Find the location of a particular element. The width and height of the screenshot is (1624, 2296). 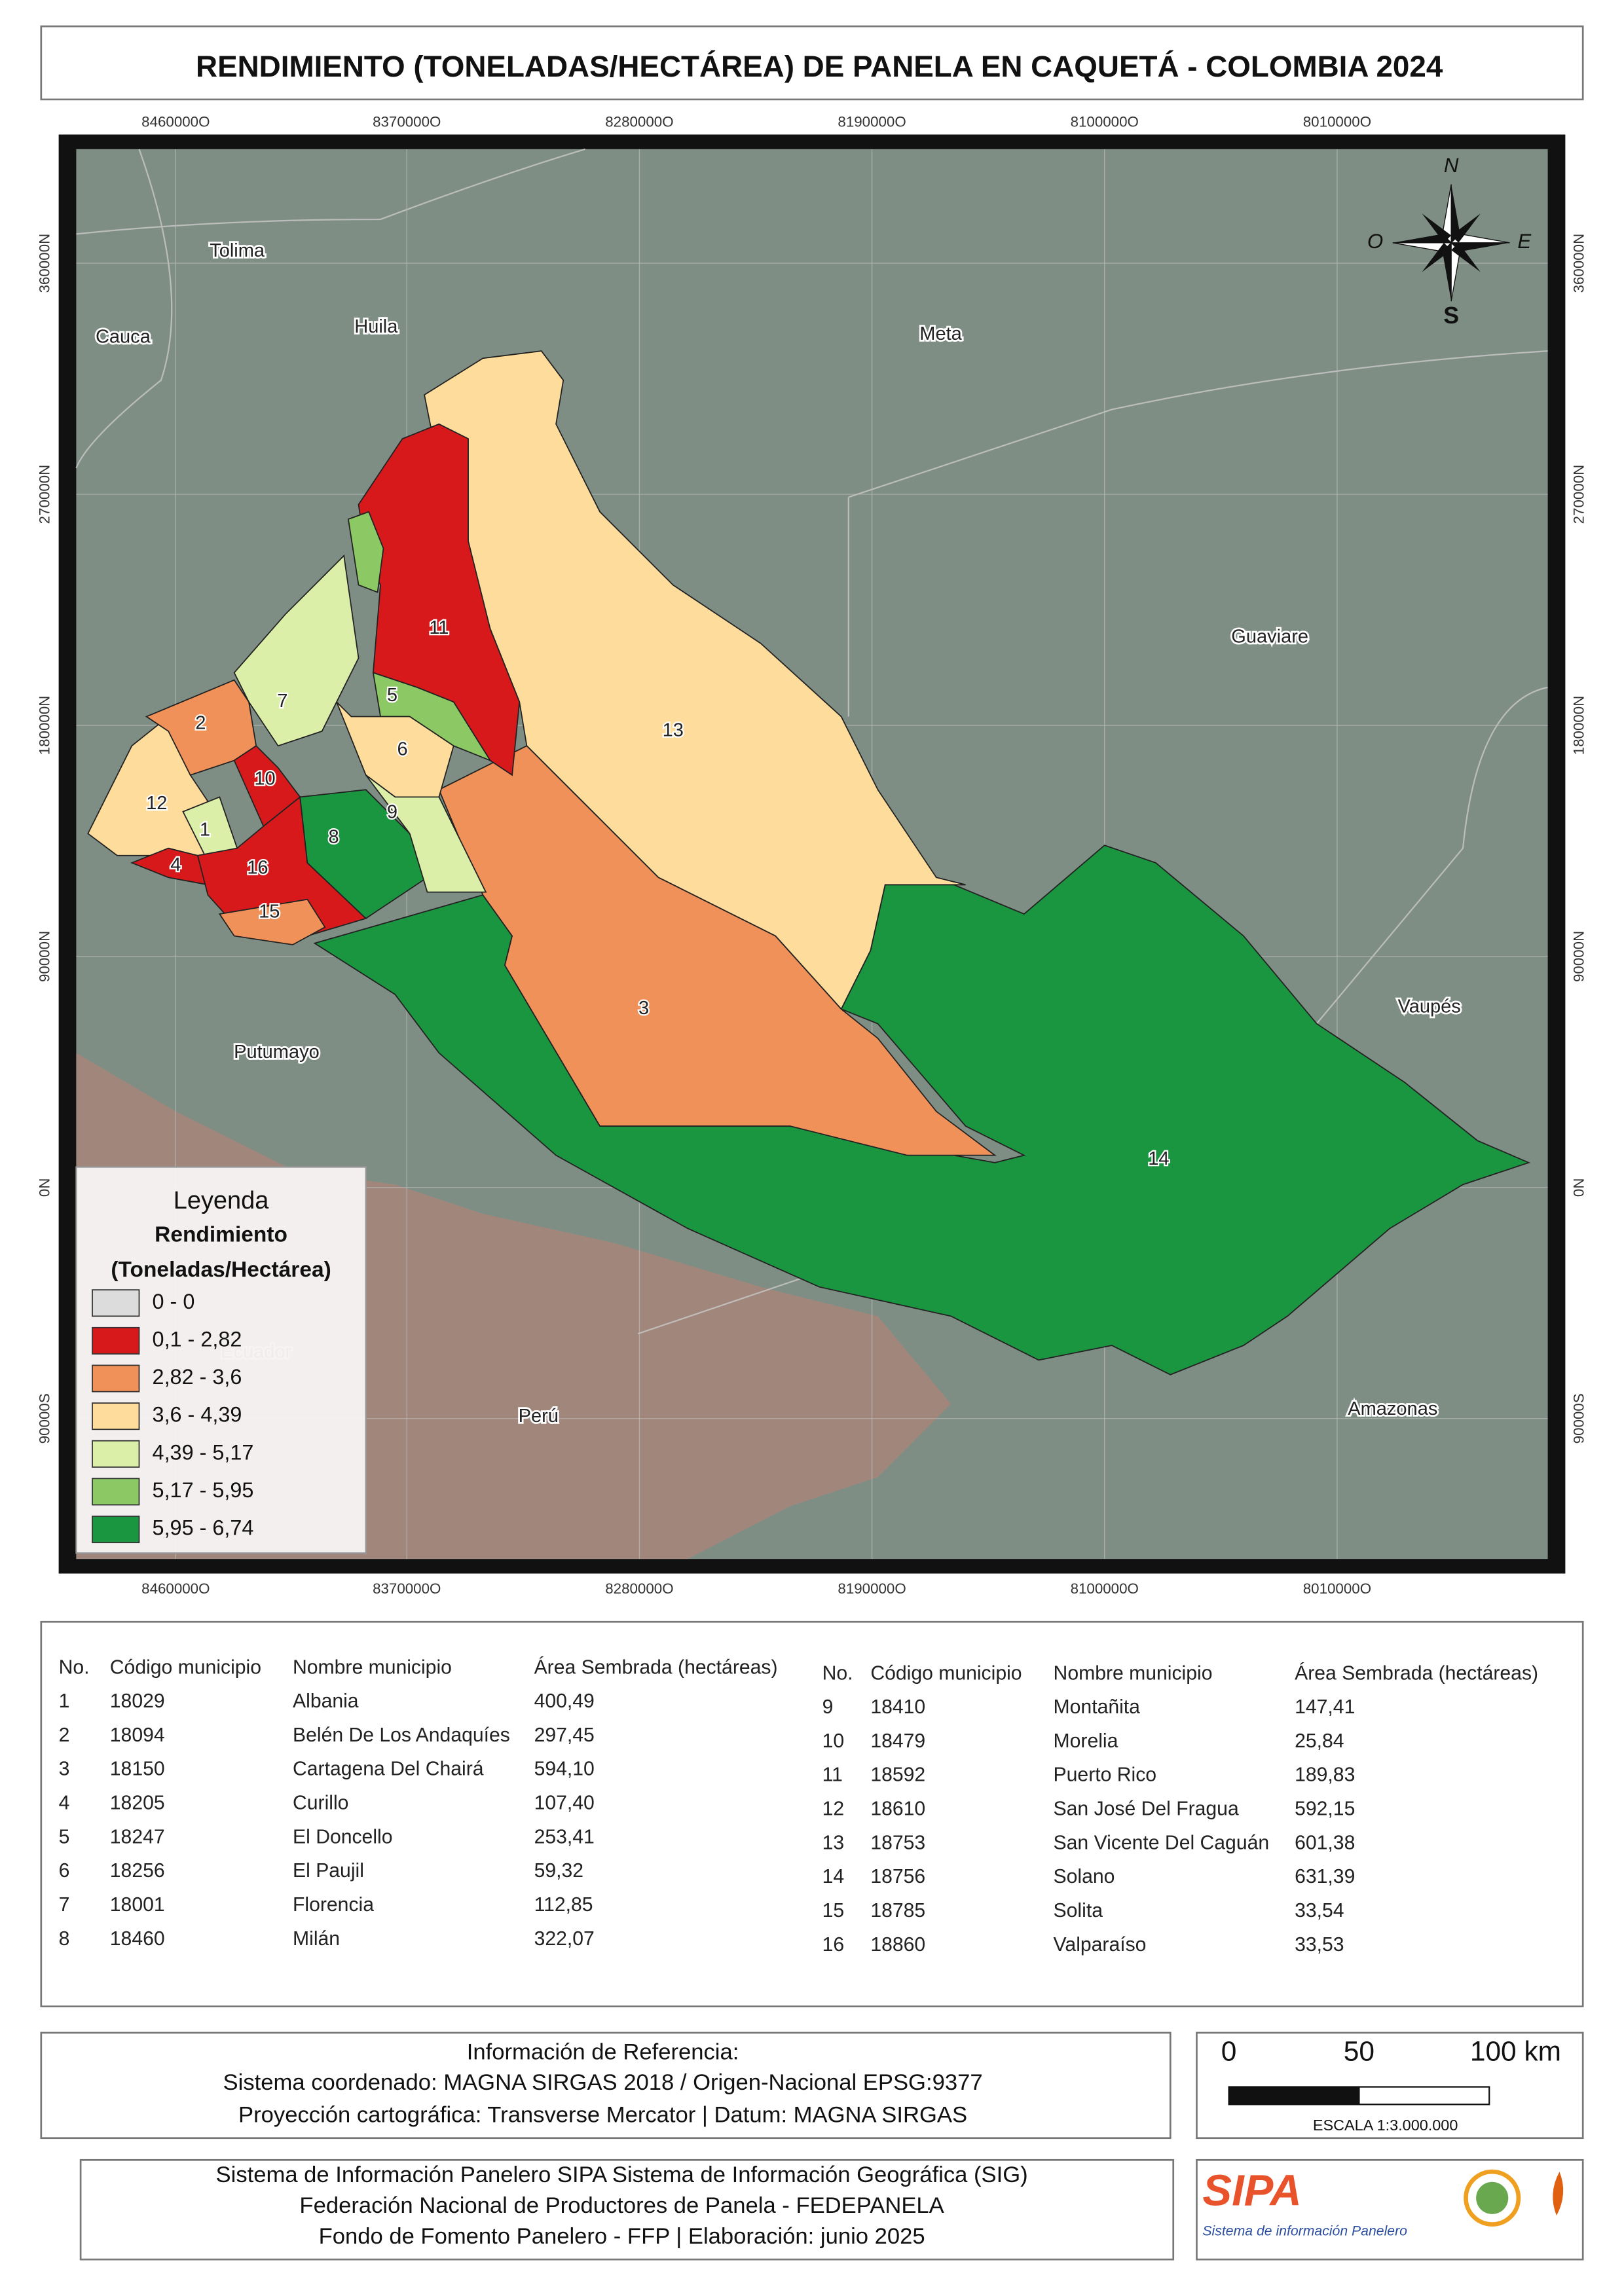

table-cell: Milán is located at coordinates (316, 1939).